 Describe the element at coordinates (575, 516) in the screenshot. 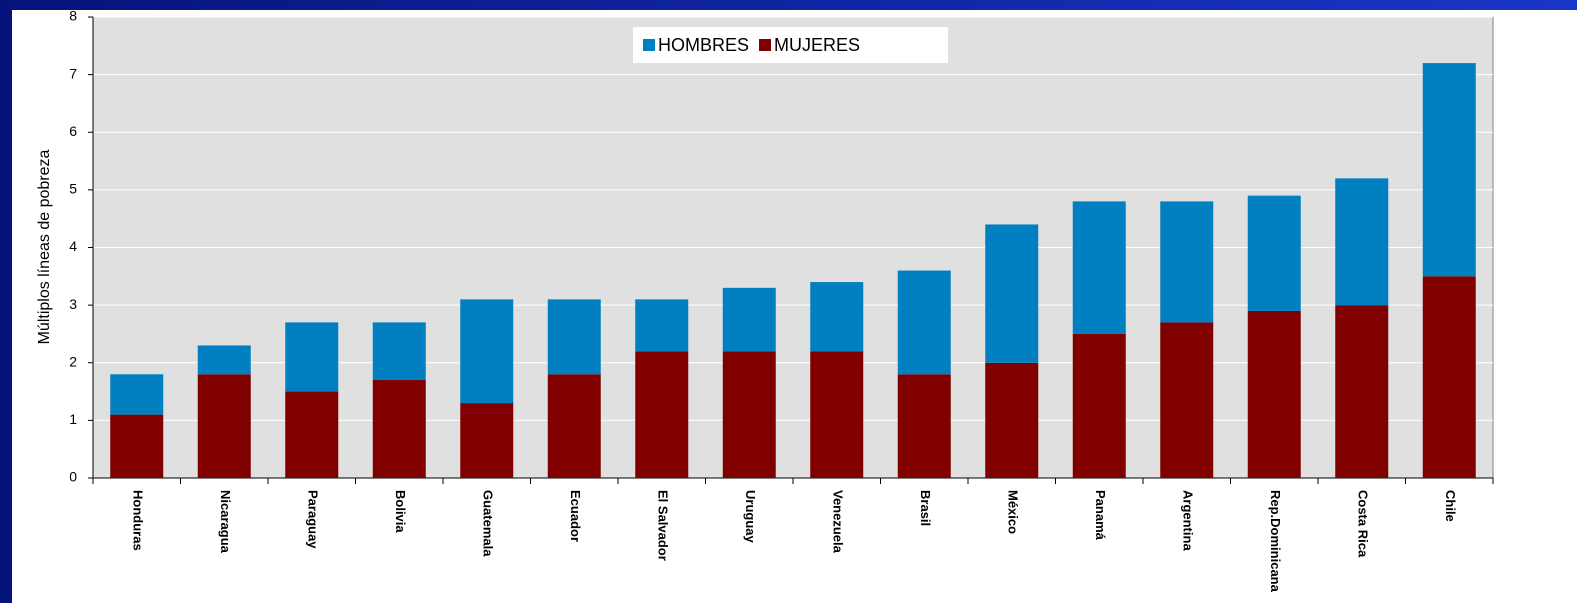

I see `x-tick-label: Ecuador` at that location.